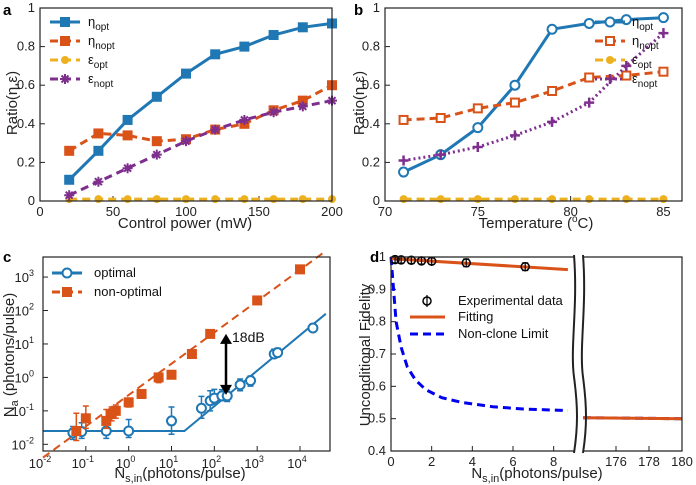 The height and width of the screenshot is (485, 696). Describe the element at coordinates (12, 103) in the screenshot. I see `panel-a-ylabel: Ratio(η,ε)` at that location.